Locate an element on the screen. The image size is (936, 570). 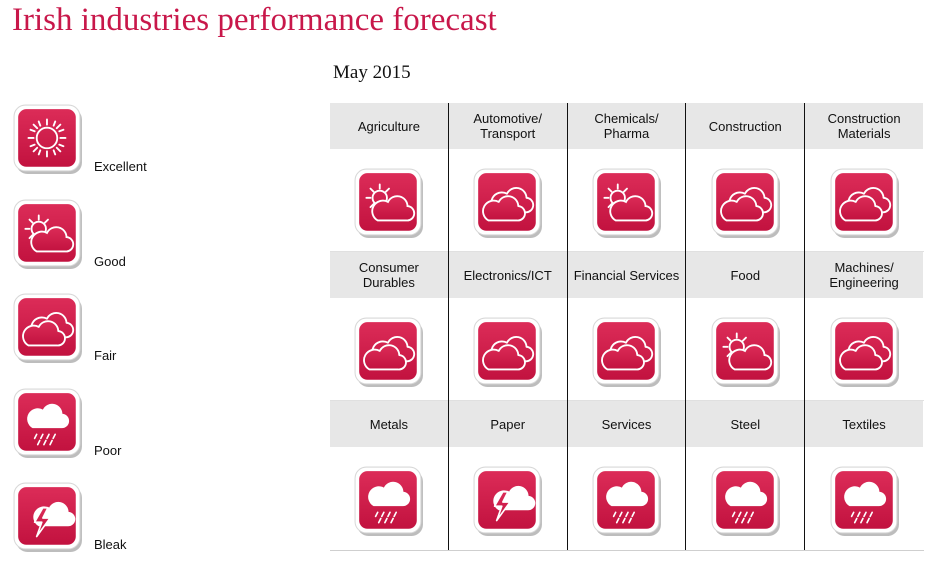
legend-label: Good is located at coordinates (110, 261).